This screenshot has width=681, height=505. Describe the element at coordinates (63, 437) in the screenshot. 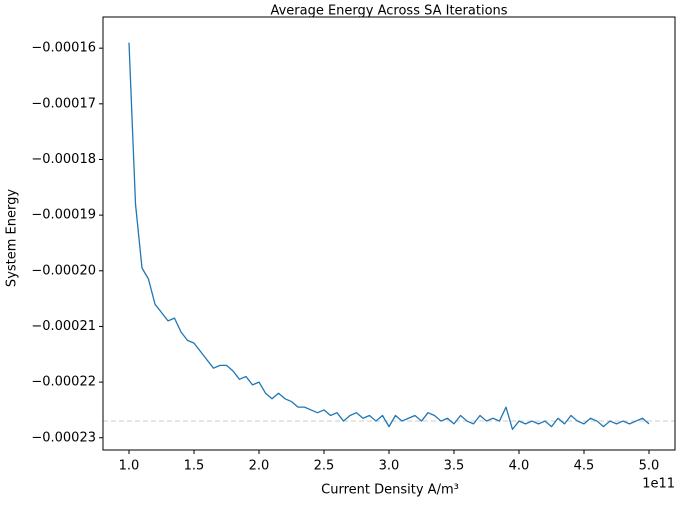

I see `y-tick-label: −0.00023` at that location.